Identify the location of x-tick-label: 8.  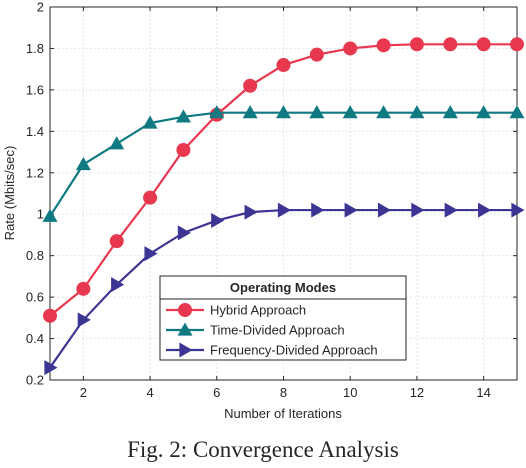
(283, 392).